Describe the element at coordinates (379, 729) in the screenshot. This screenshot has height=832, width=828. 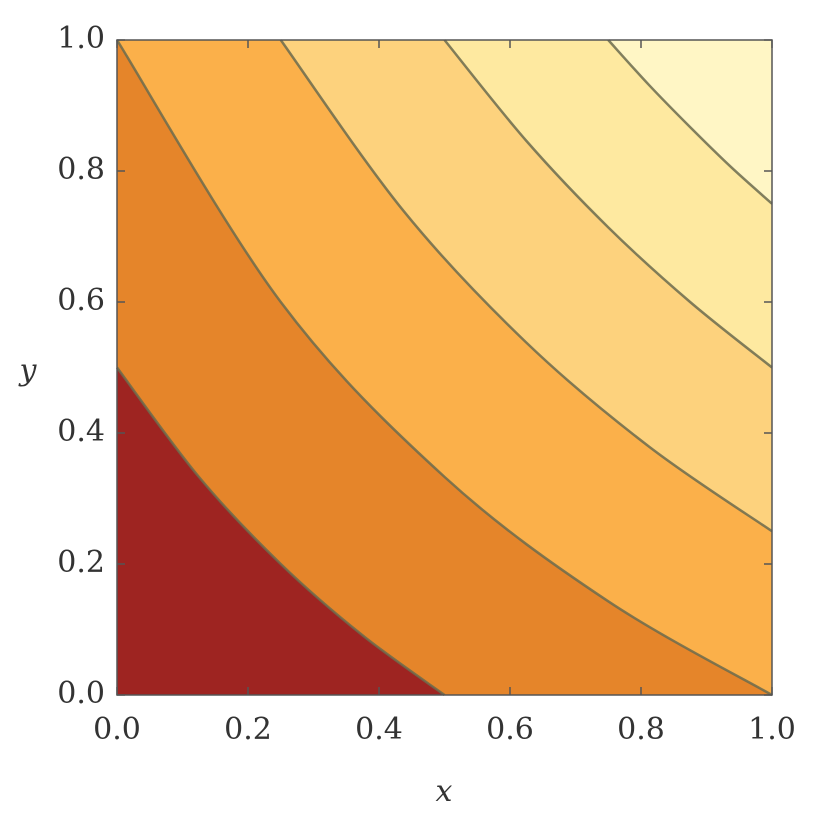
I see `x-tick-label: 0.4` at that location.